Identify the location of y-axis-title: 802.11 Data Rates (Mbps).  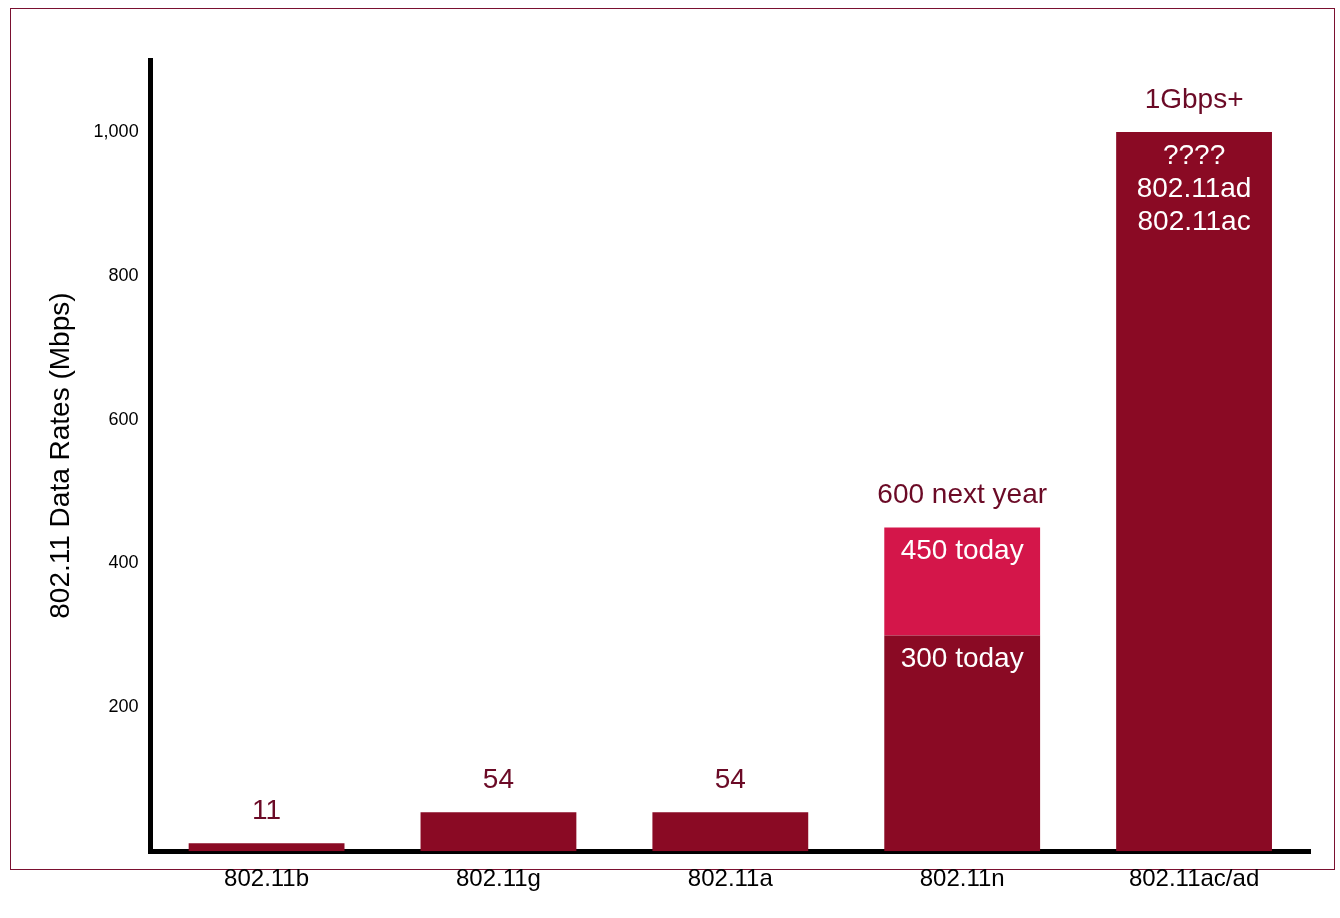
(59, 455).